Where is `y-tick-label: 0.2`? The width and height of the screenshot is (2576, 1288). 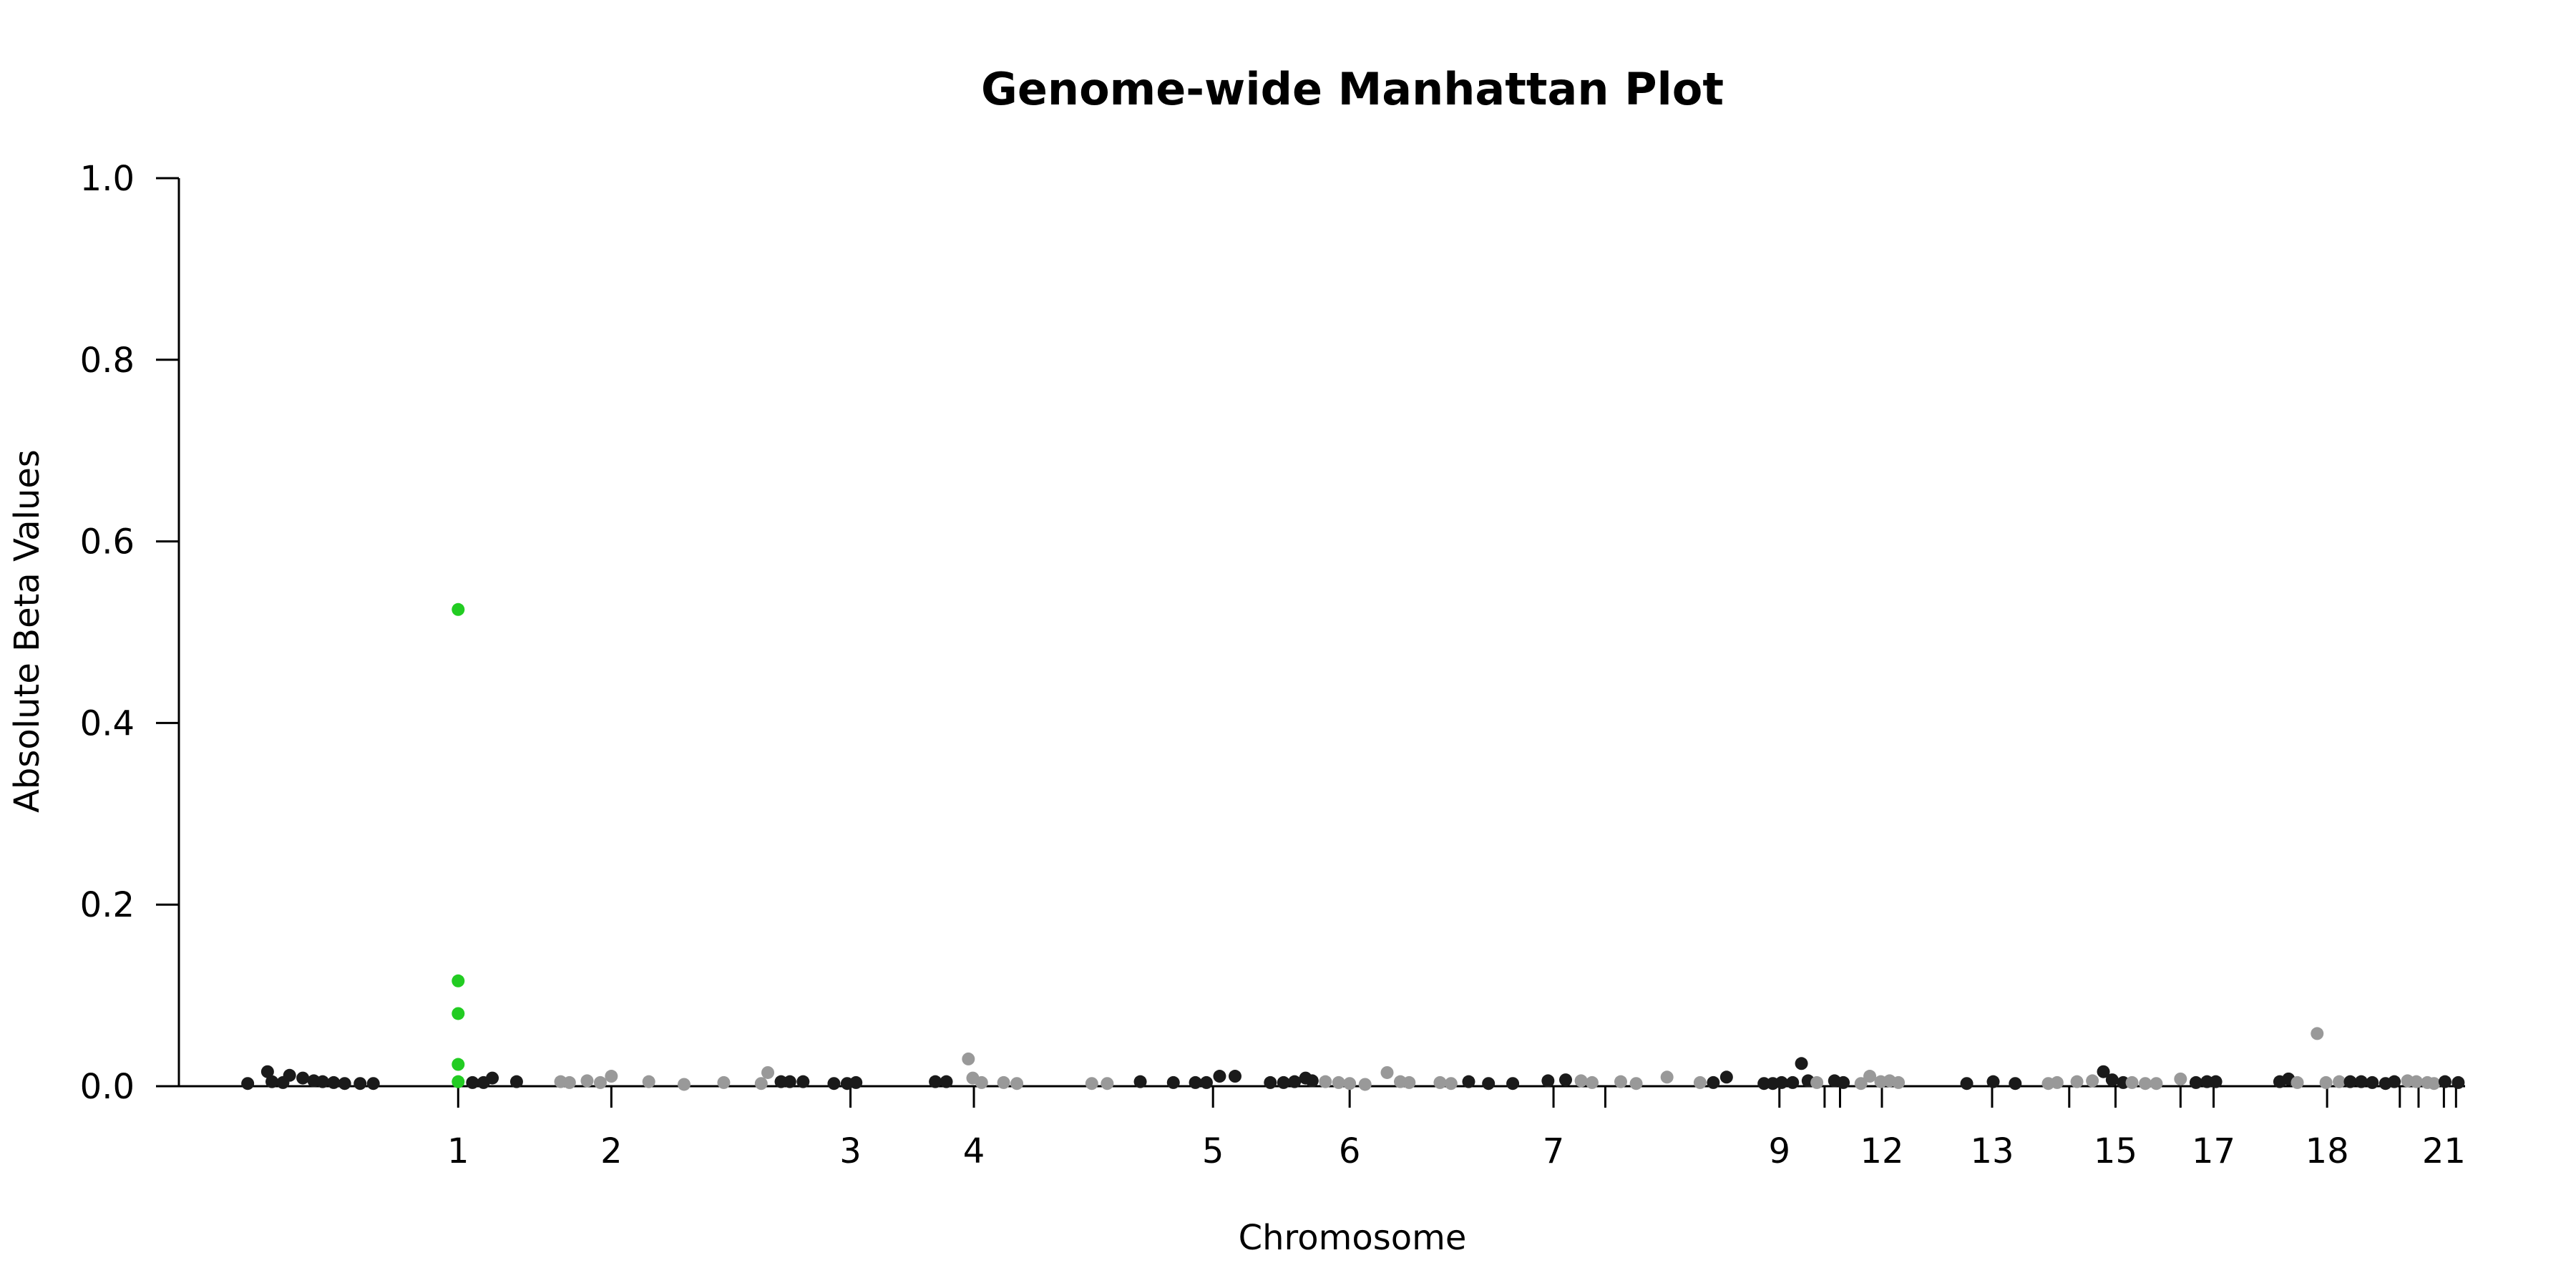
y-tick-label: 0.2 is located at coordinates (107, 905).